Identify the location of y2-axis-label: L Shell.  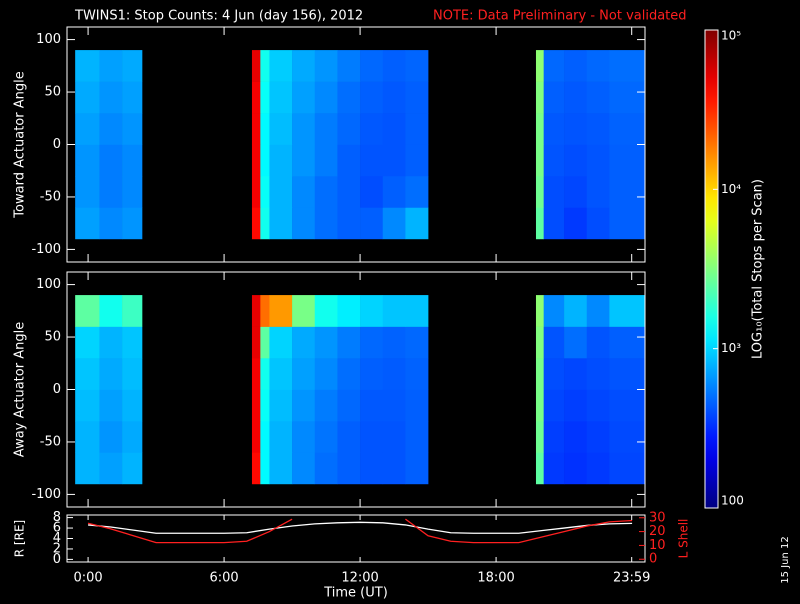
(684, 539).